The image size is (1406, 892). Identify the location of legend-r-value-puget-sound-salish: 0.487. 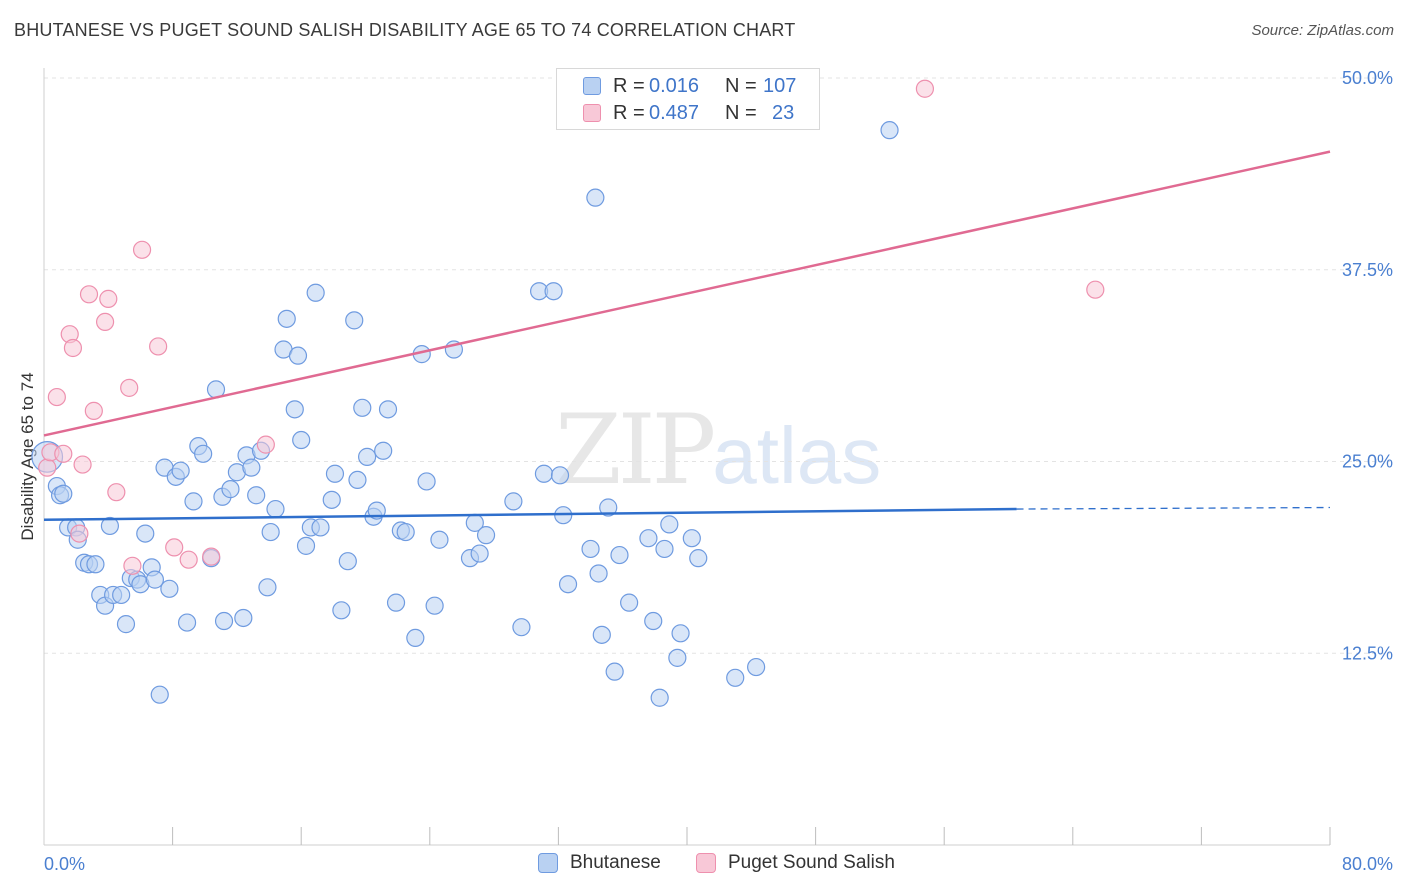
(674, 113).